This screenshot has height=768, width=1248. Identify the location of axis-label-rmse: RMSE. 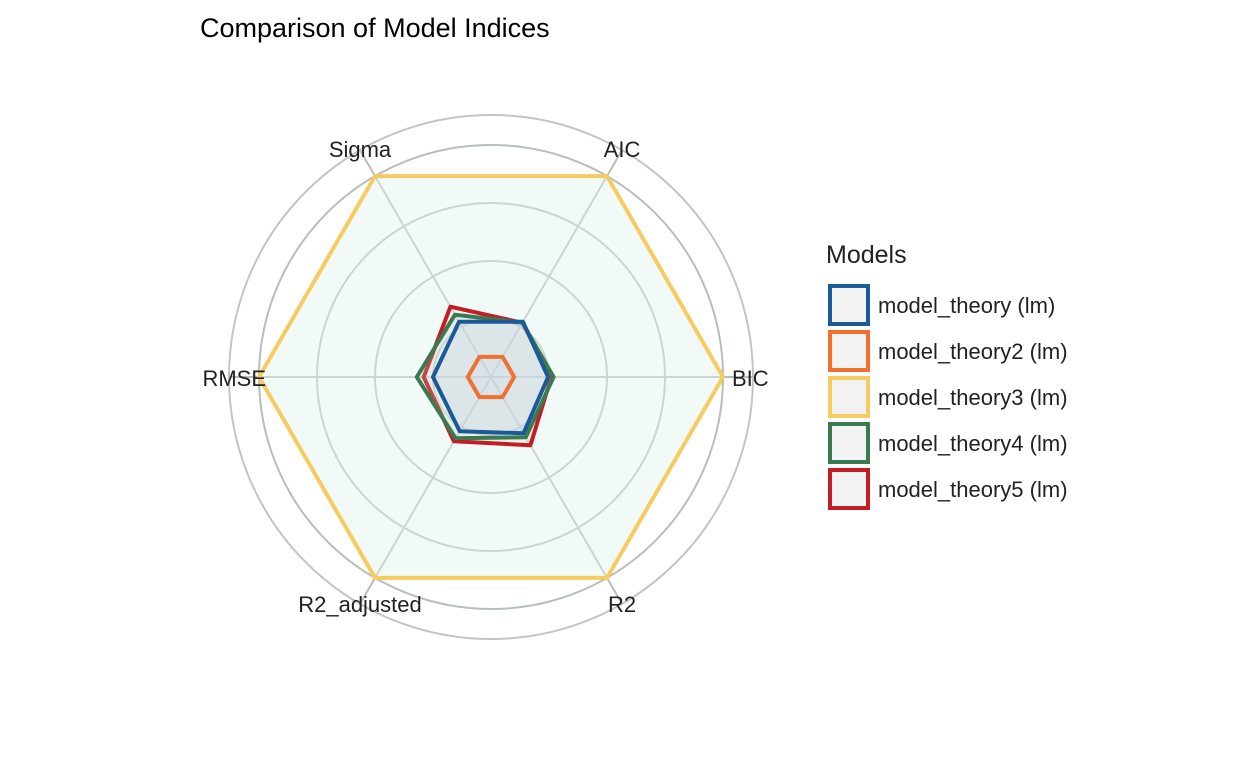
(234, 378).